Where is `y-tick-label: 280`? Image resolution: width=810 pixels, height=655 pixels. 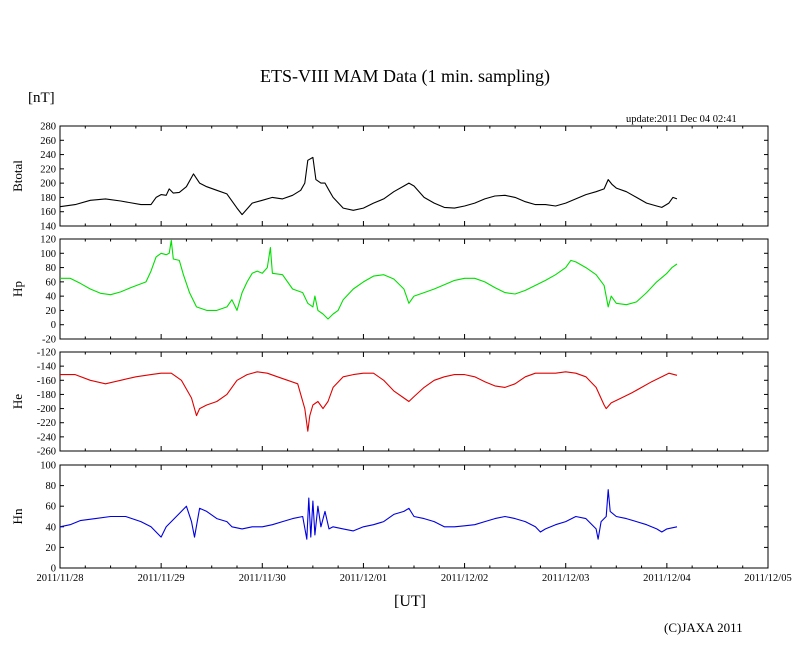 y-tick-label: 280 is located at coordinates (48, 127).